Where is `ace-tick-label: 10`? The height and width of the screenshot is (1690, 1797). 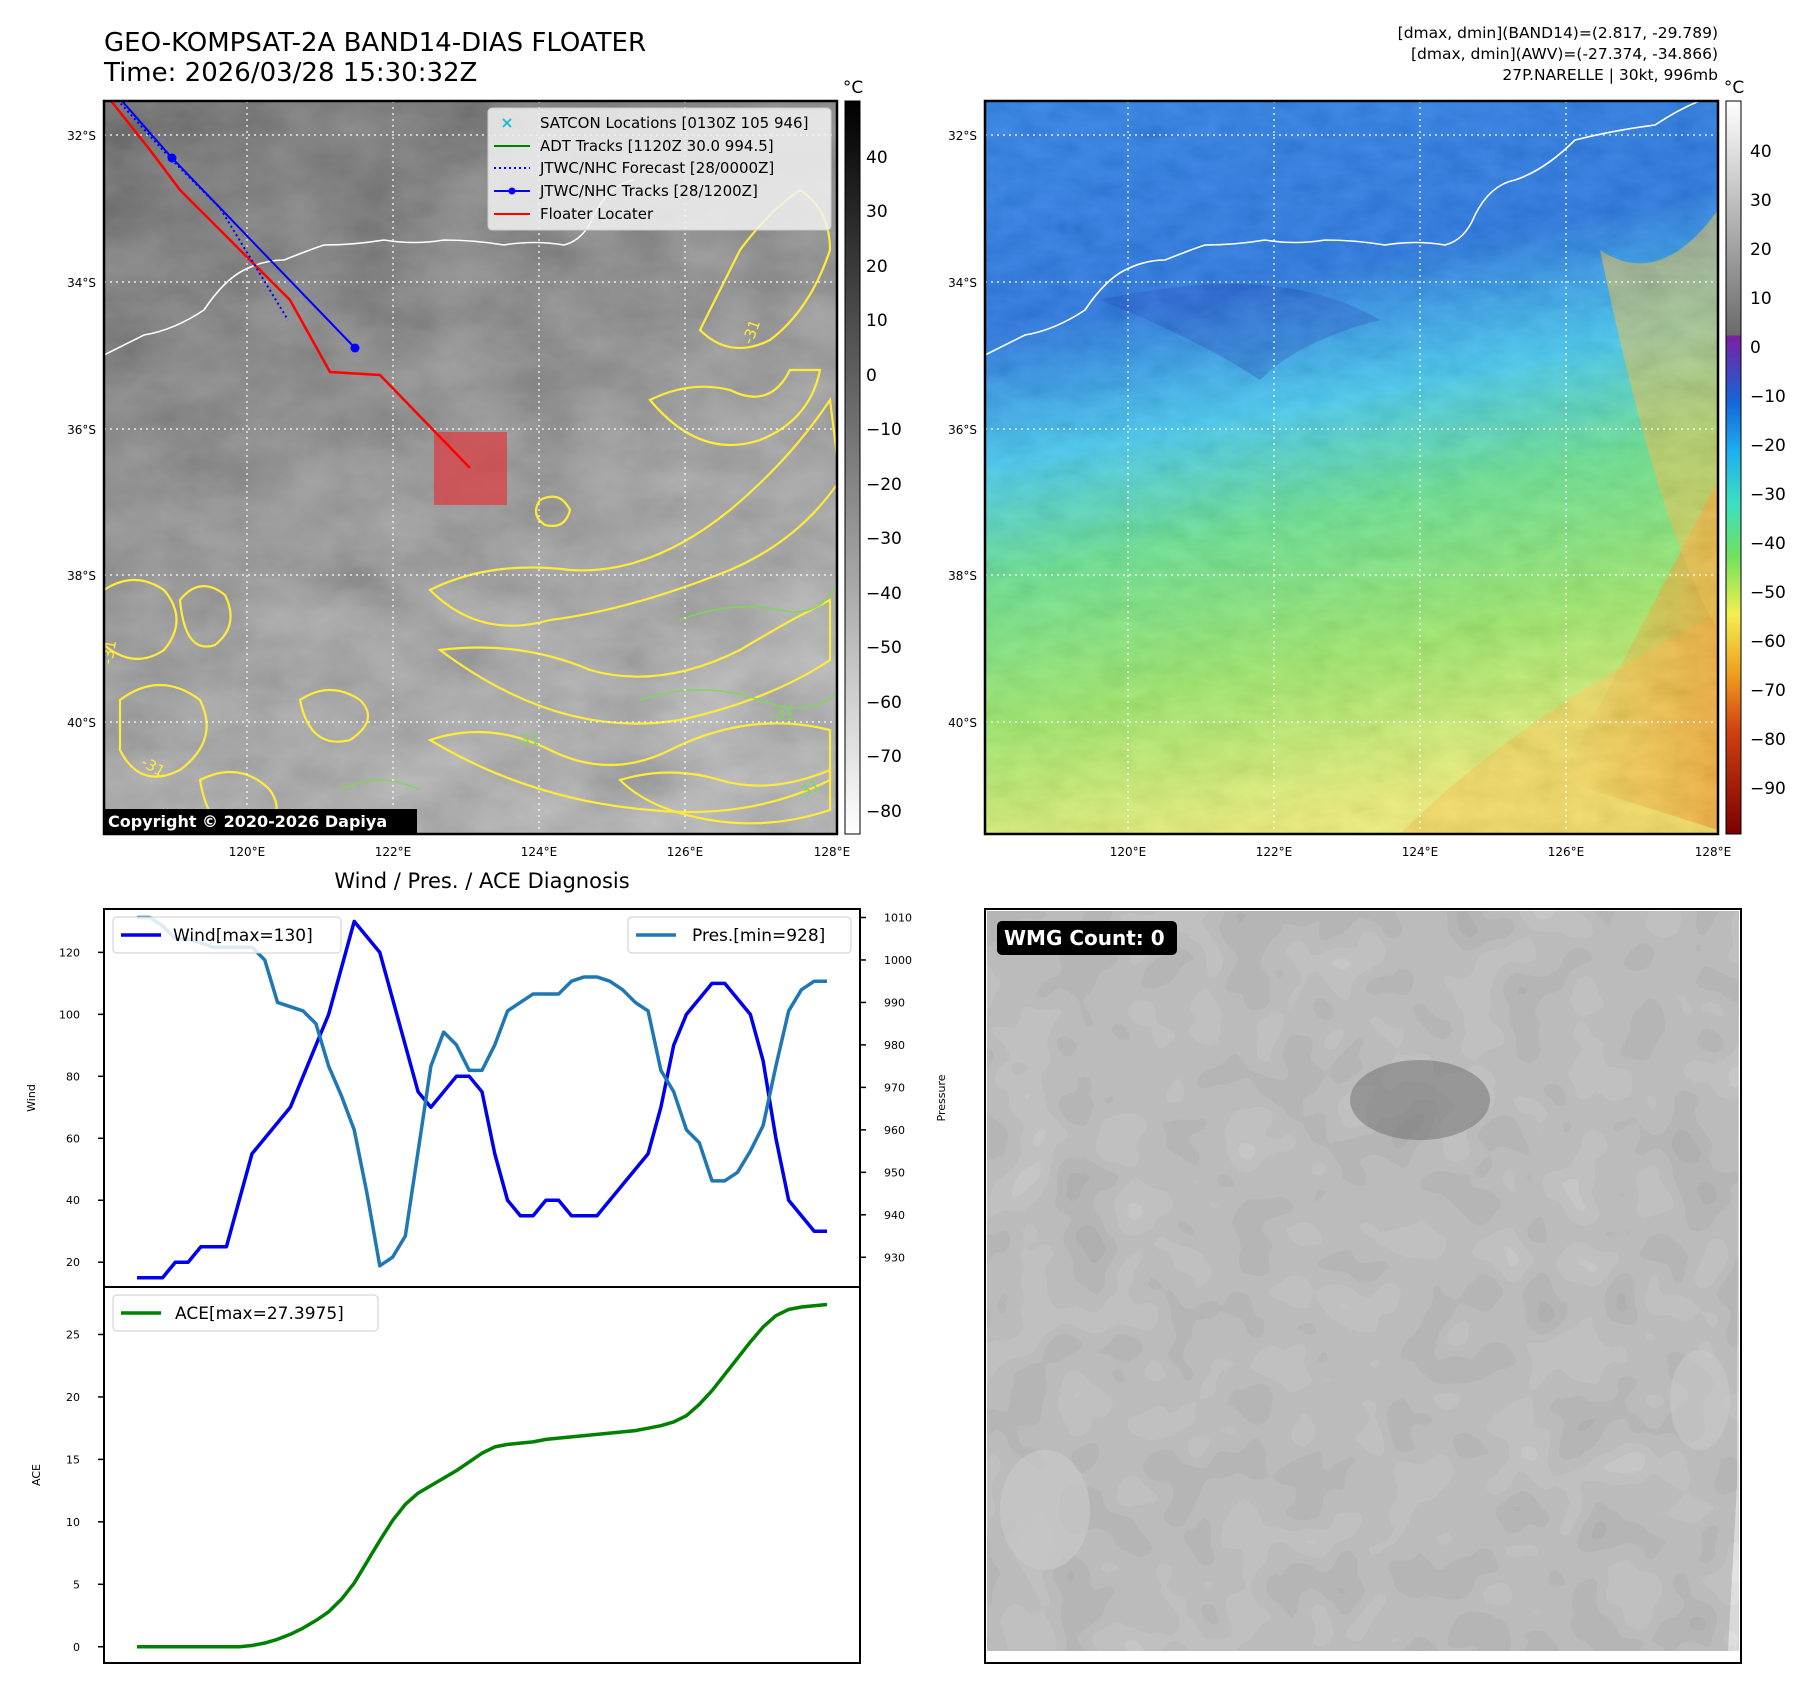 ace-tick-label: 10 is located at coordinates (73, 1522).